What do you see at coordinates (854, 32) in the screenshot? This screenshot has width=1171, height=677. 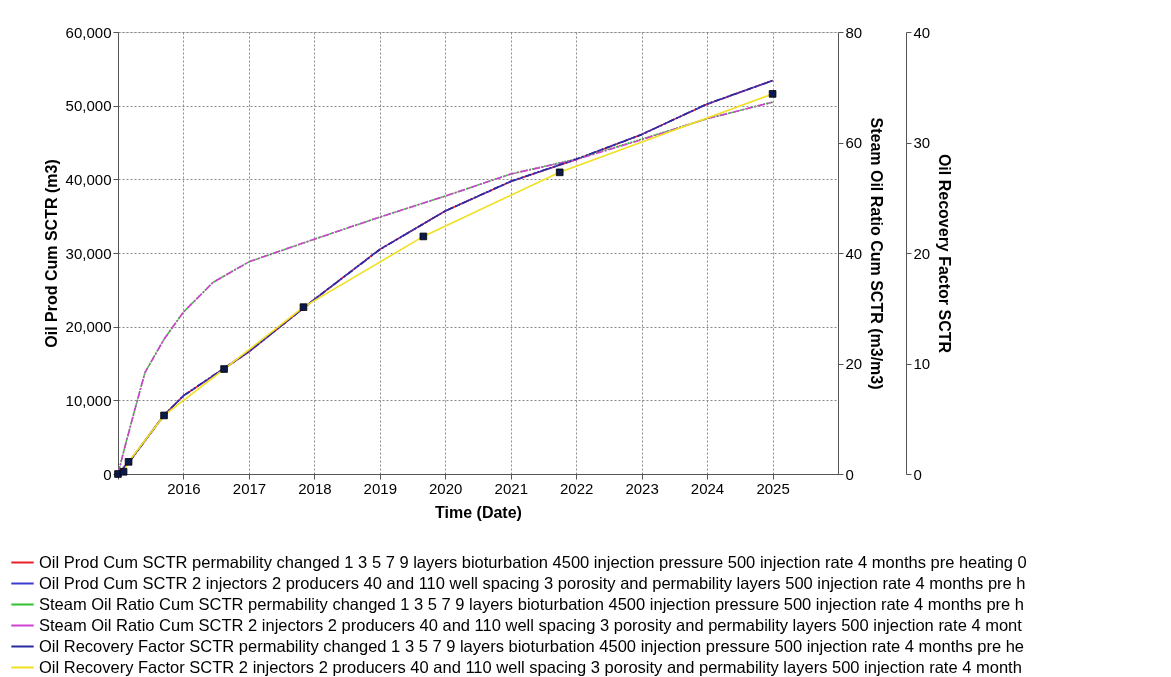 I see `y2-tick-label: 80` at bounding box center [854, 32].